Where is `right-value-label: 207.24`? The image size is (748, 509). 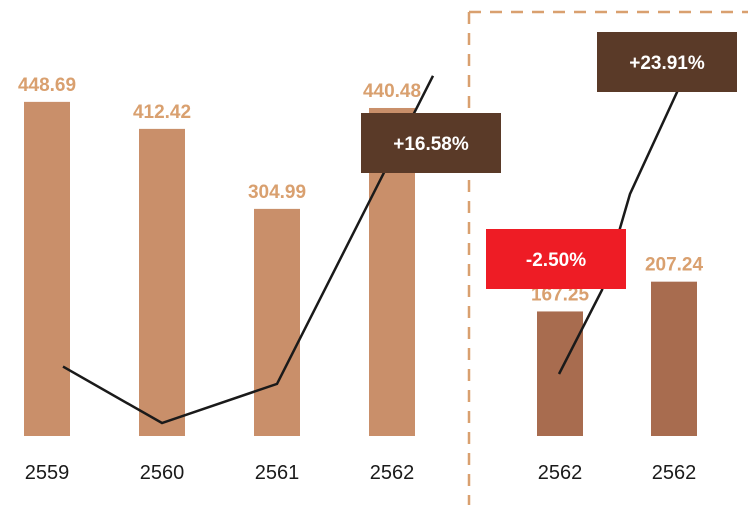 right-value-label: 207.24 is located at coordinates (674, 265).